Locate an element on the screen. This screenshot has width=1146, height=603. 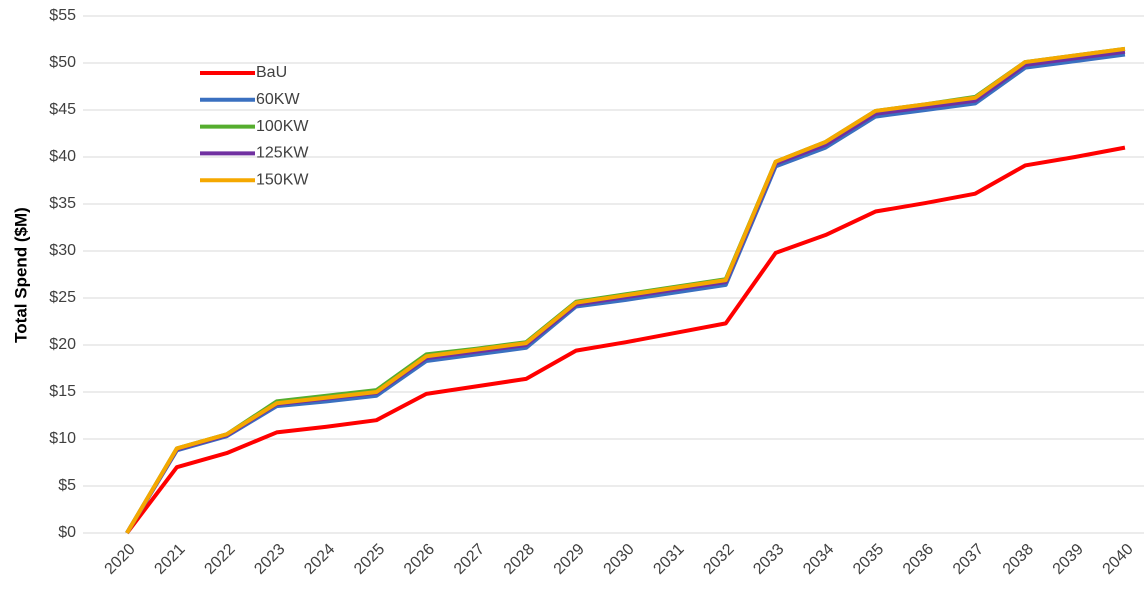
y-tick-label: $35 is located at coordinates (62, 203).